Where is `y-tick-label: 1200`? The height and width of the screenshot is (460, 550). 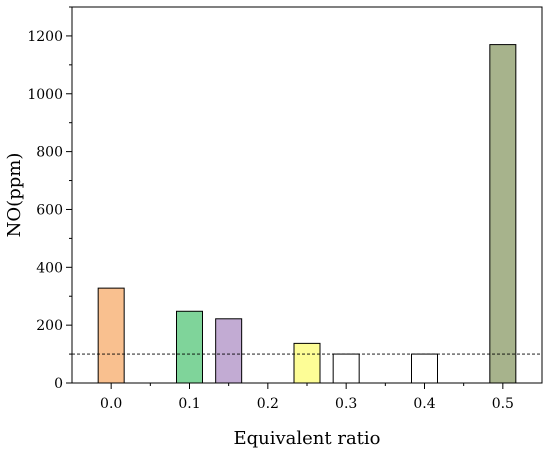
y-tick-label: 1200 is located at coordinates (45, 37).